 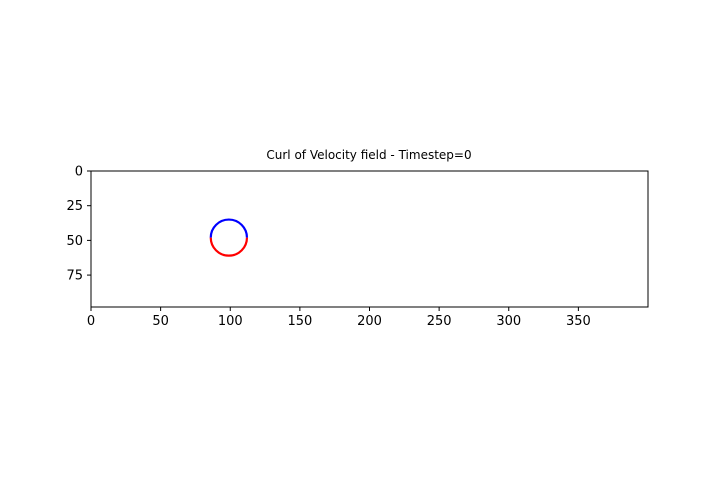 I want to click on y-axis: 0 25 50 75, so click(x=78, y=224).